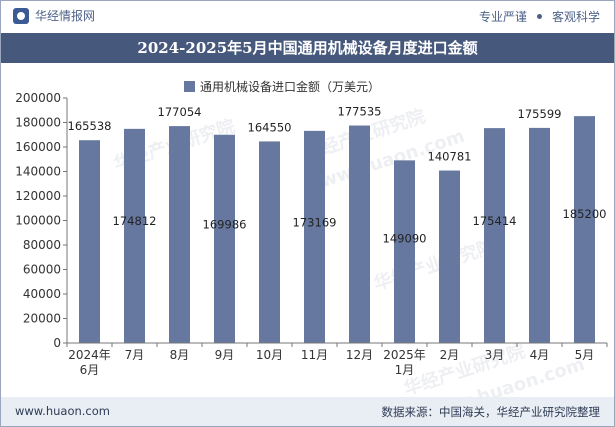 This screenshot has height=427, width=615. I want to click on data-label: 149090, so click(405, 239).